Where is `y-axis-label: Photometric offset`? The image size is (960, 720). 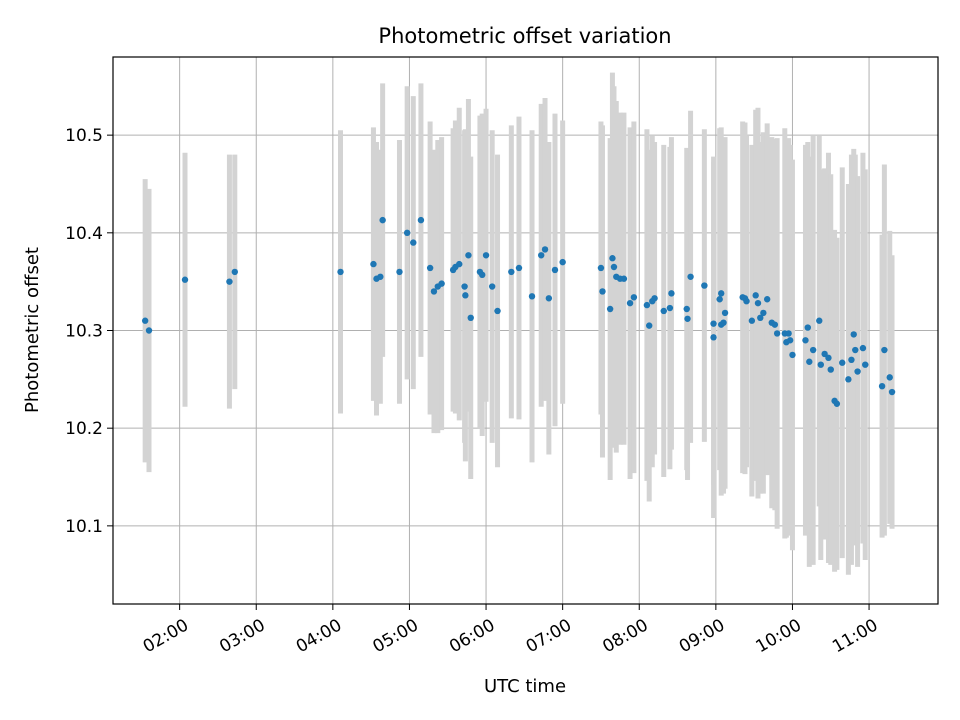
y-axis-label: Photometric offset is located at coordinates (32, 330).